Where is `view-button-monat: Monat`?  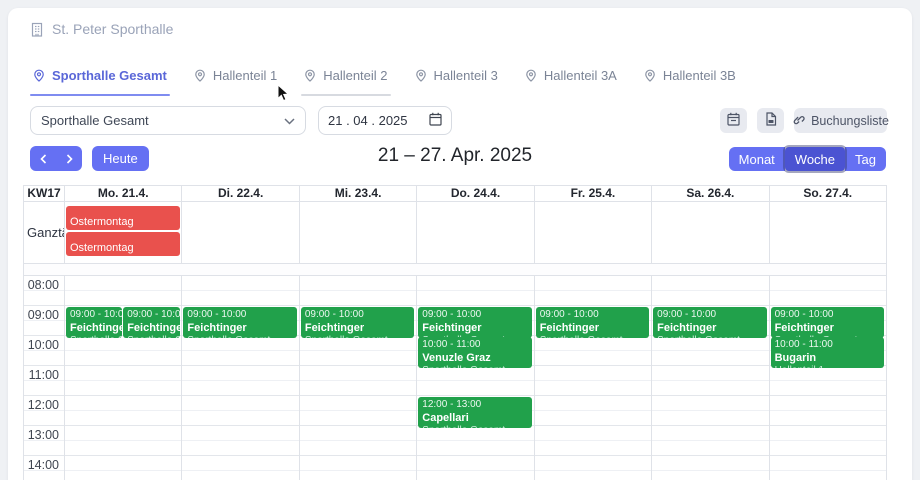 view-button-monat: Monat is located at coordinates (756, 159).